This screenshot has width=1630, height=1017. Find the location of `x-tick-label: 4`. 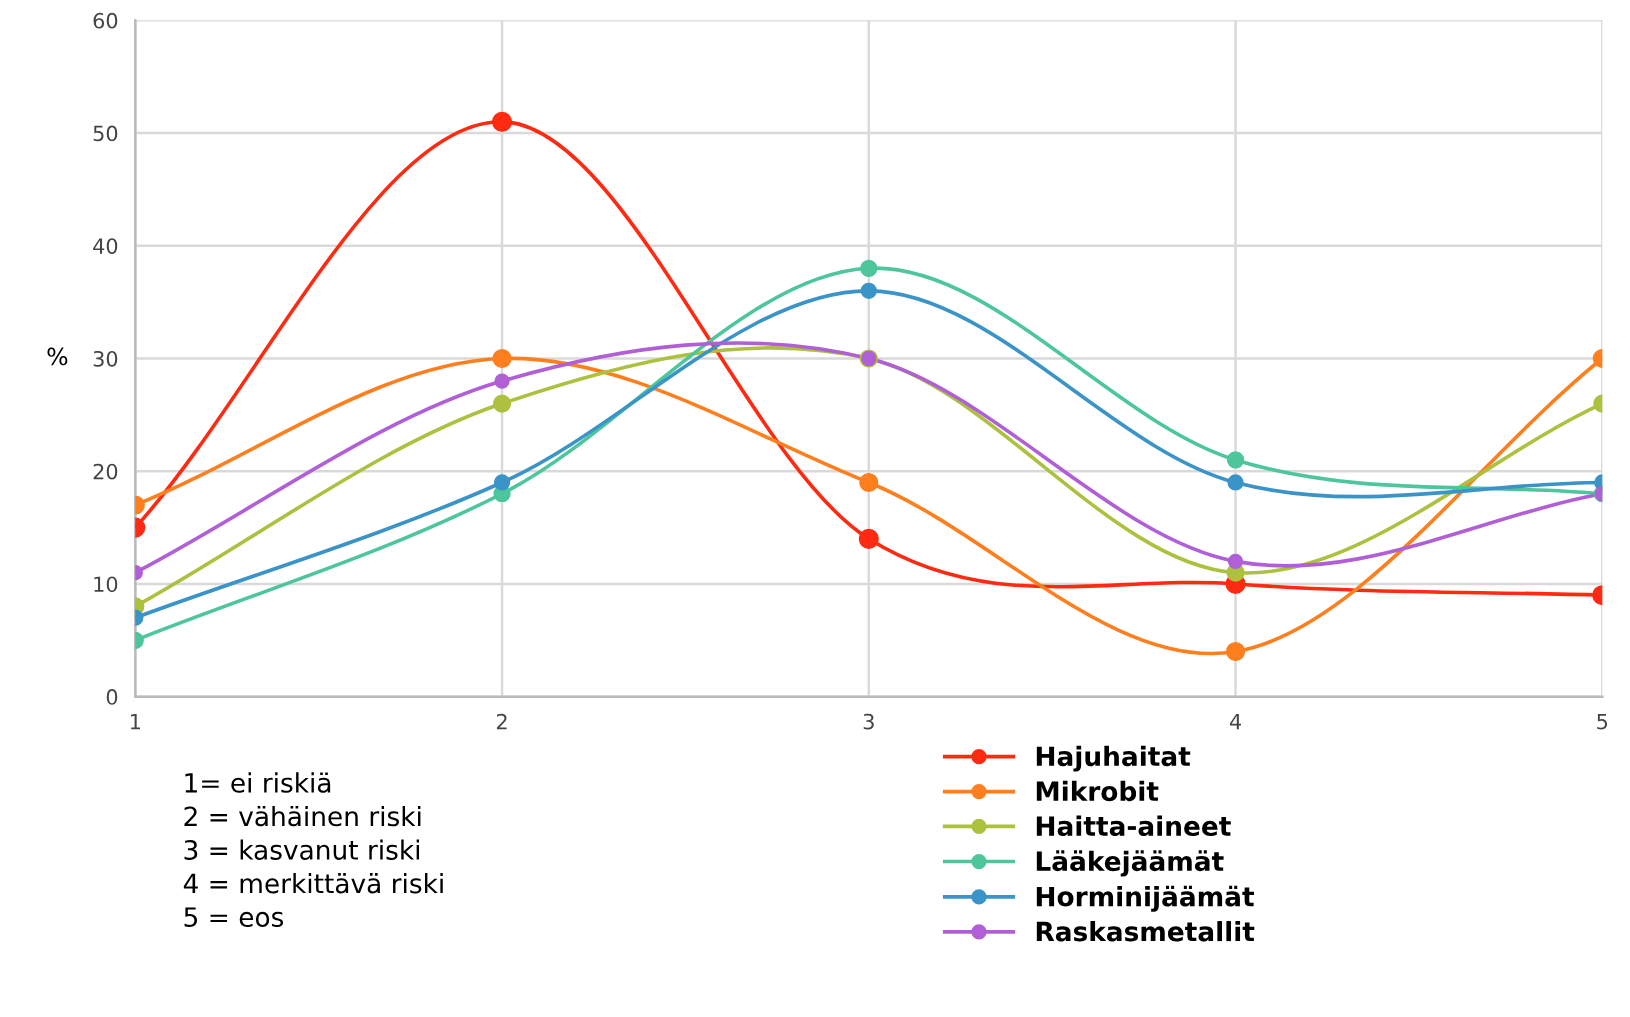

x-tick-label: 4 is located at coordinates (1235, 721).